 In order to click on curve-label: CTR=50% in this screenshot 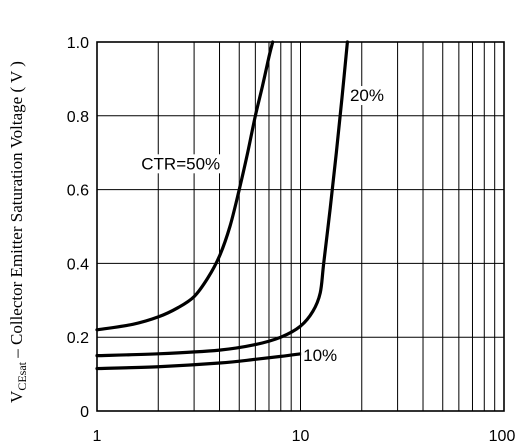, I will do `click(181, 164)`.